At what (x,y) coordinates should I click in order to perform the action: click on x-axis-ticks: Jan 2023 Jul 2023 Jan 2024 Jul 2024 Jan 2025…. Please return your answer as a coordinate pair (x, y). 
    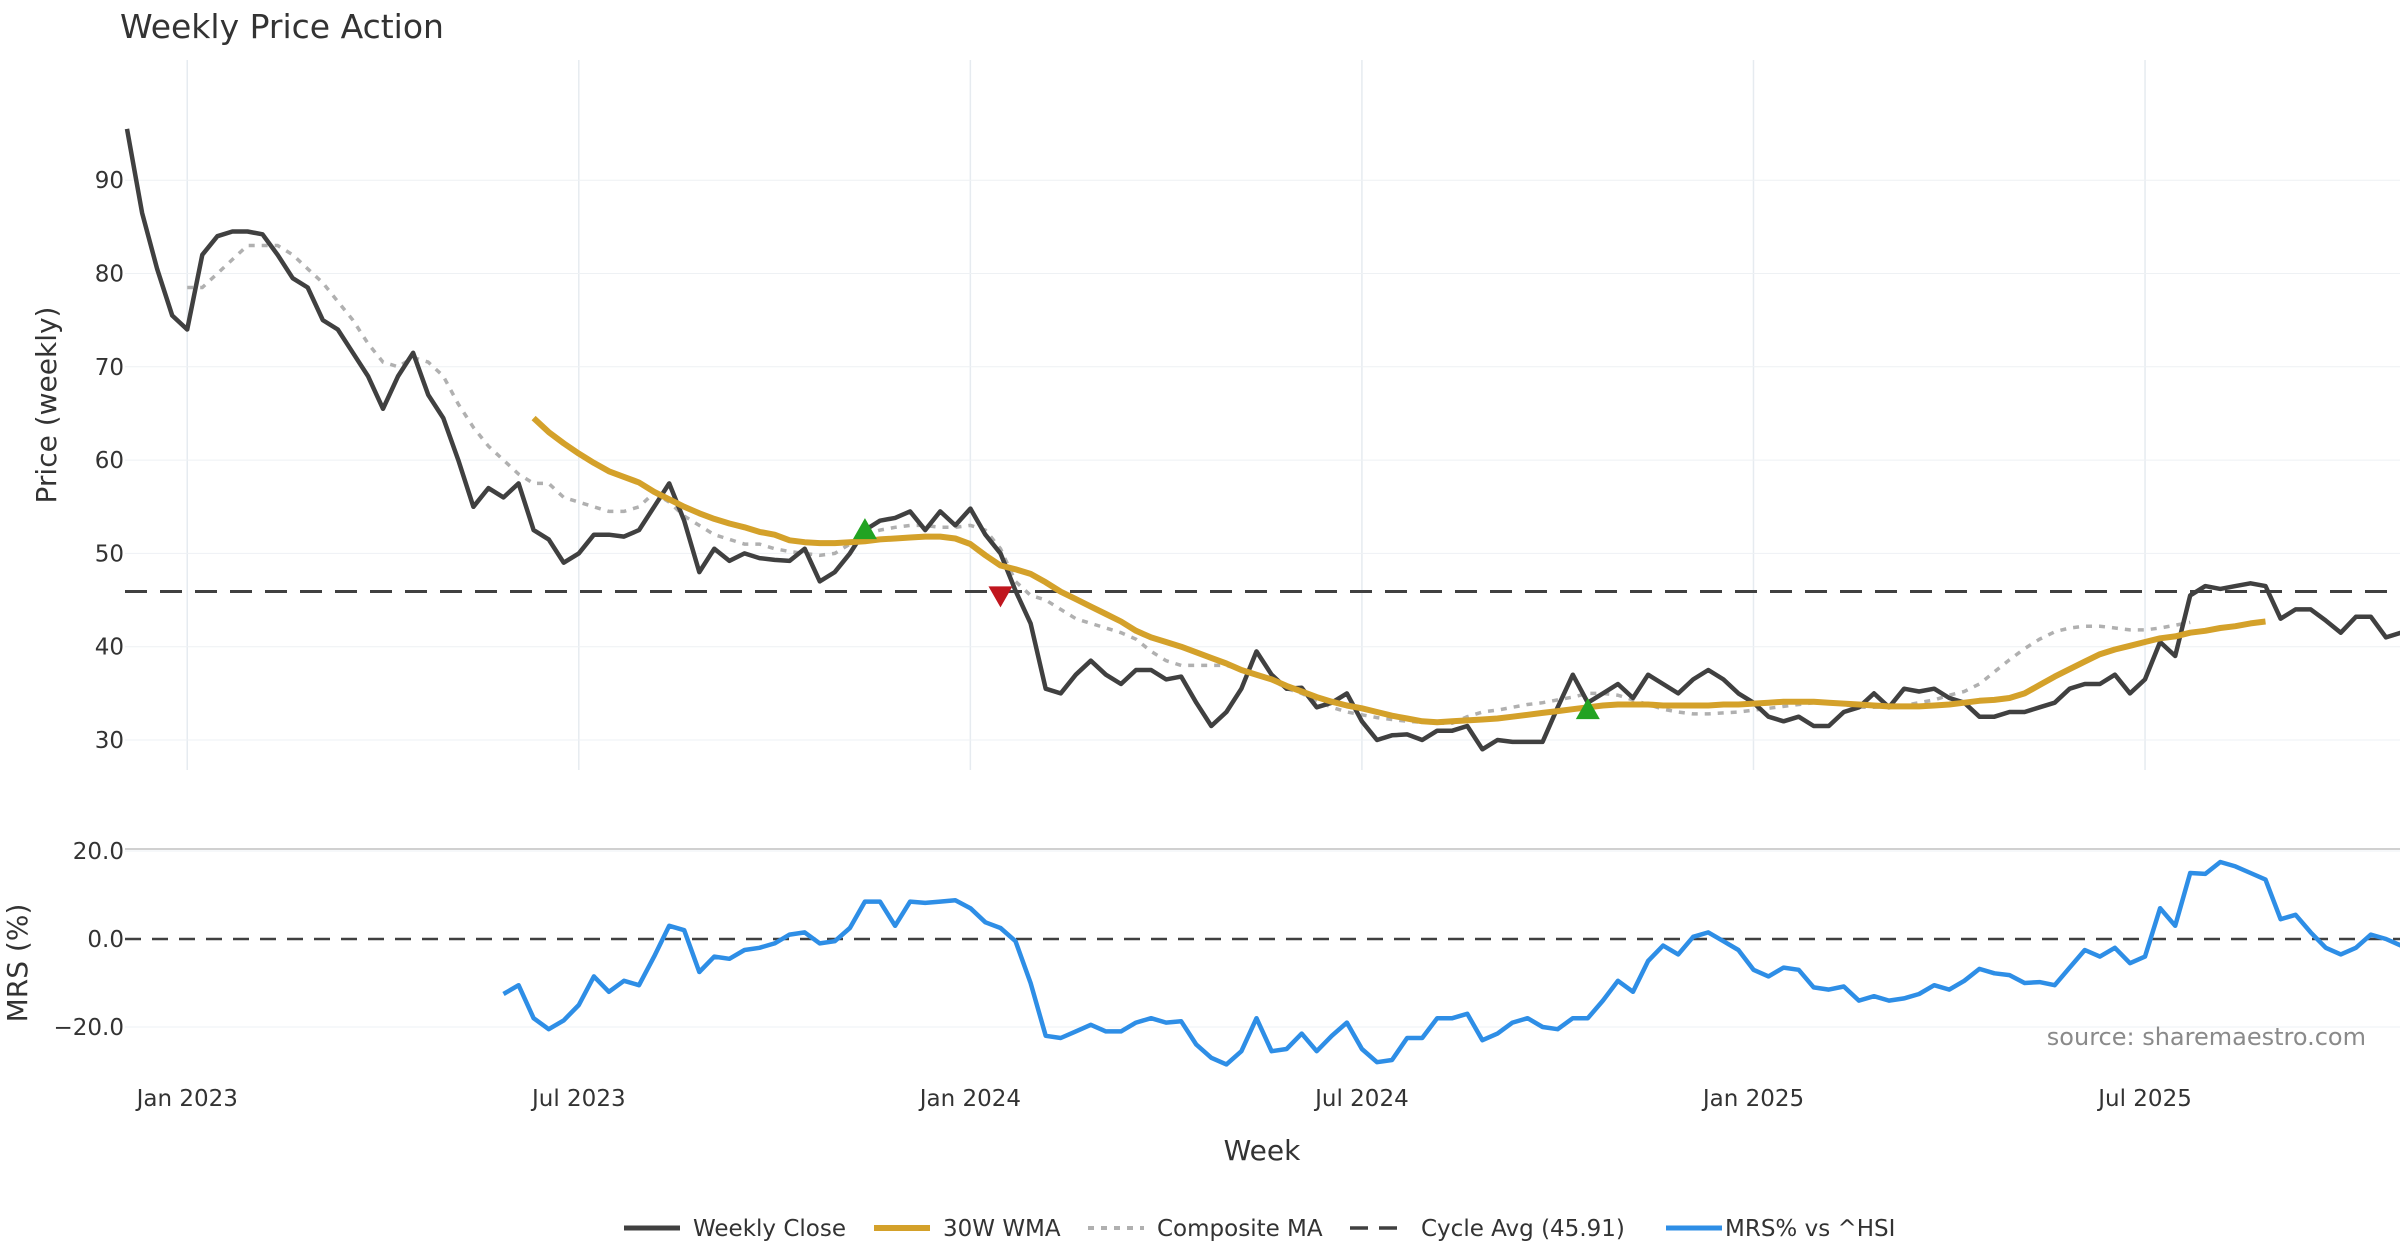
    Looking at the image, I should click on (1163, 1099).